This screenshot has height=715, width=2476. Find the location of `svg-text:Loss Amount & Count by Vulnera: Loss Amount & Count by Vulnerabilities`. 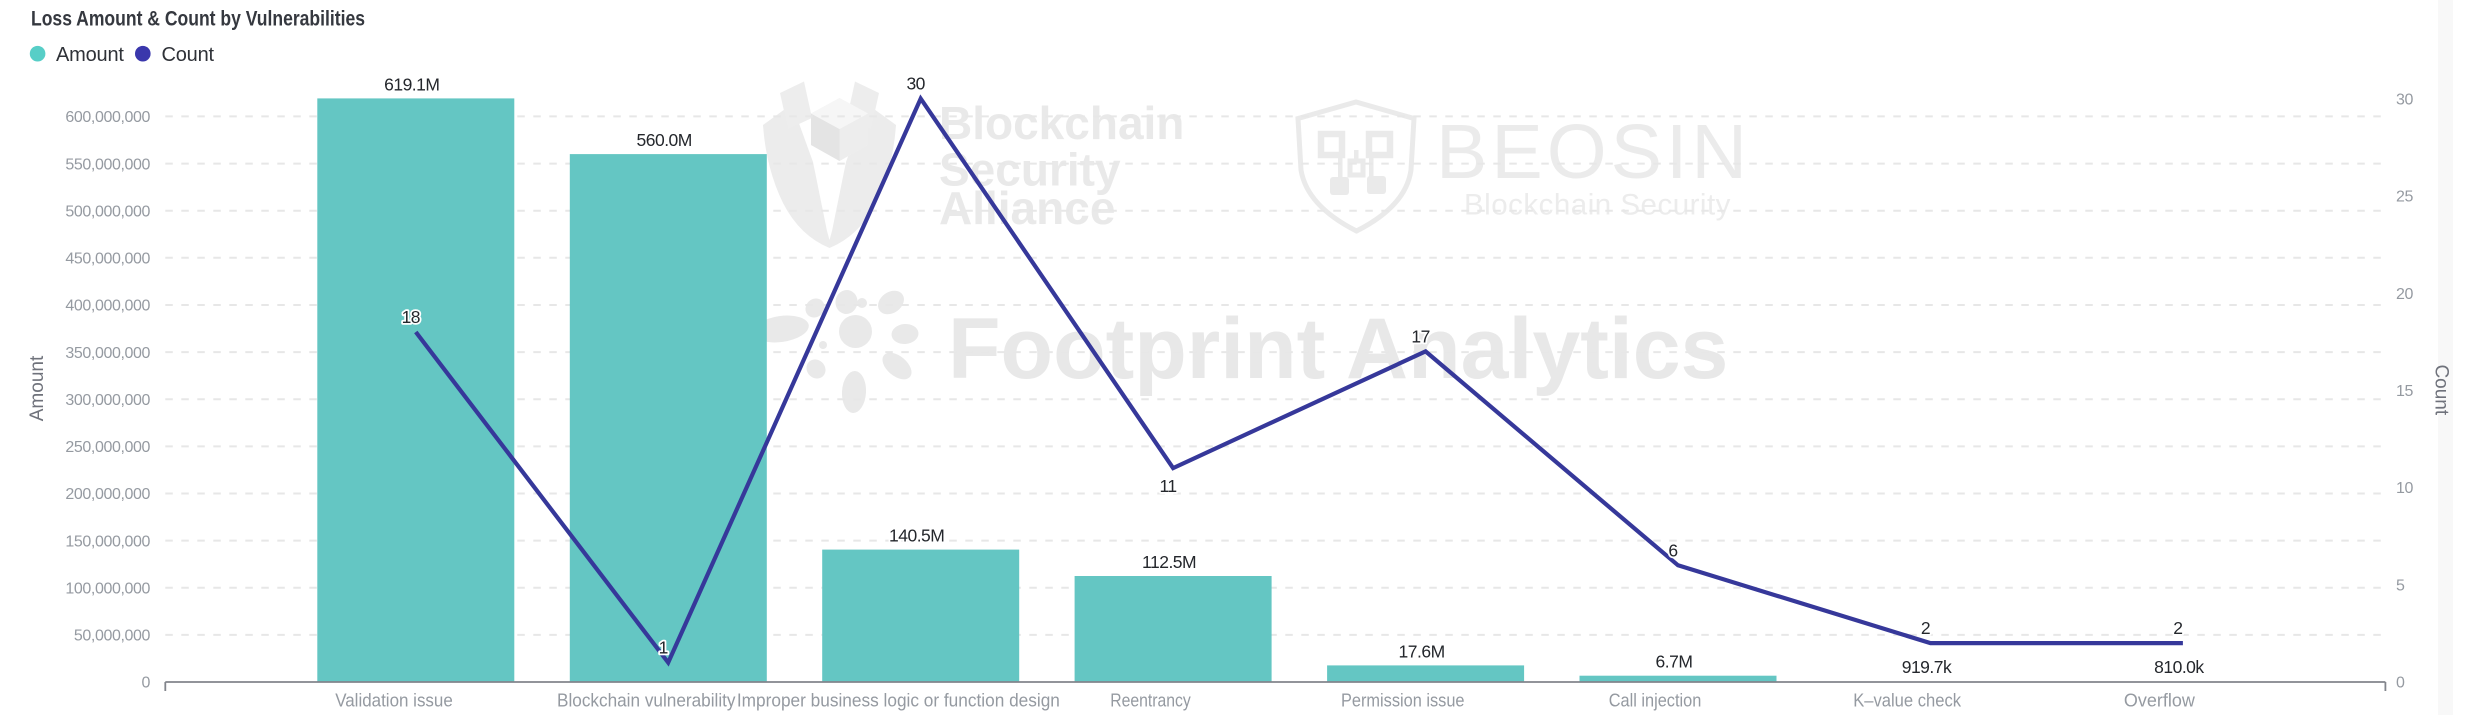

svg-text:Loss Amount & Count by Vulnera: Loss Amount & Count by Vulnerabilities is located at coordinates (198, 19).